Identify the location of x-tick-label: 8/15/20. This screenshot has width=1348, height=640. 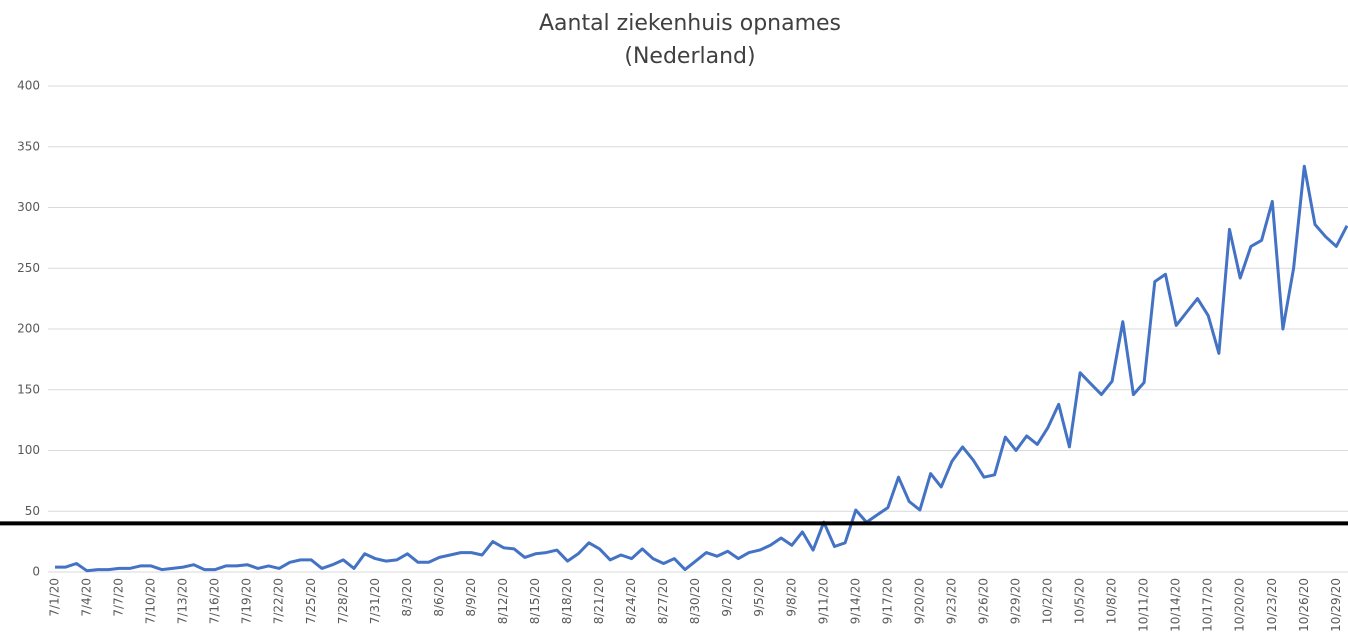
(535, 601).